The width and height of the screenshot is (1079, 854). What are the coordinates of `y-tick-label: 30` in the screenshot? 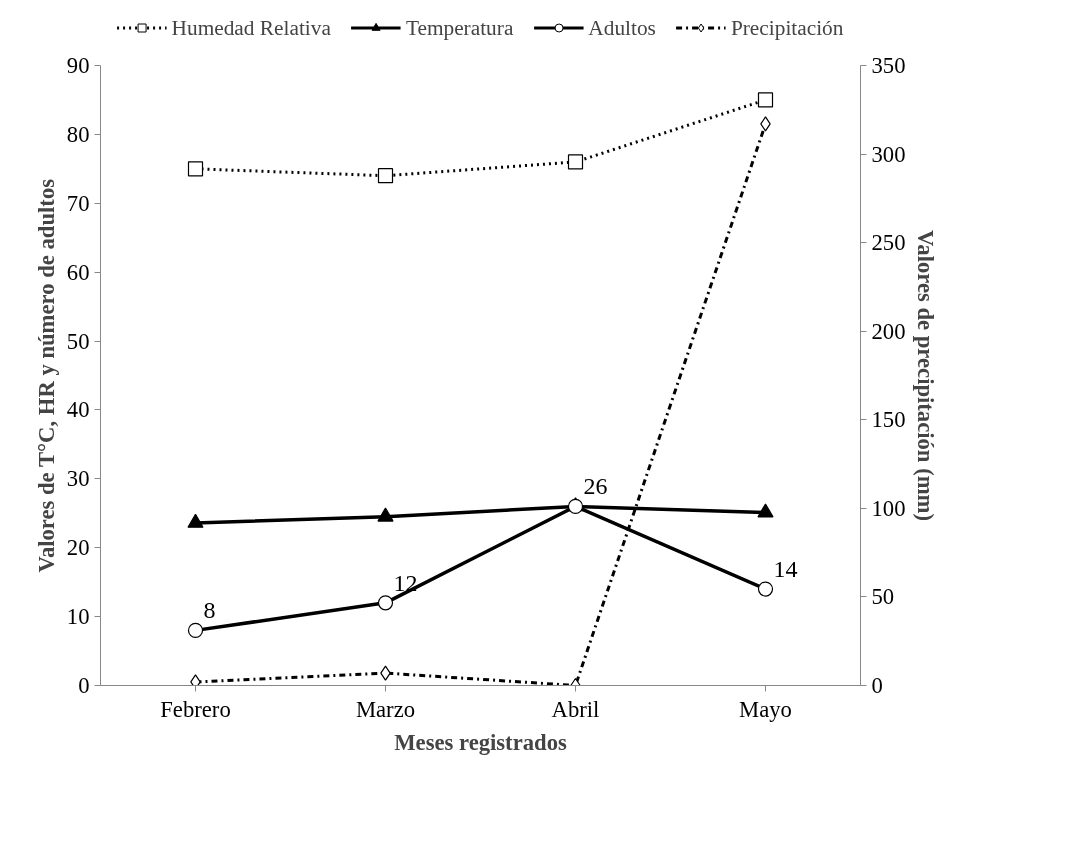 It's located at (78, 479).